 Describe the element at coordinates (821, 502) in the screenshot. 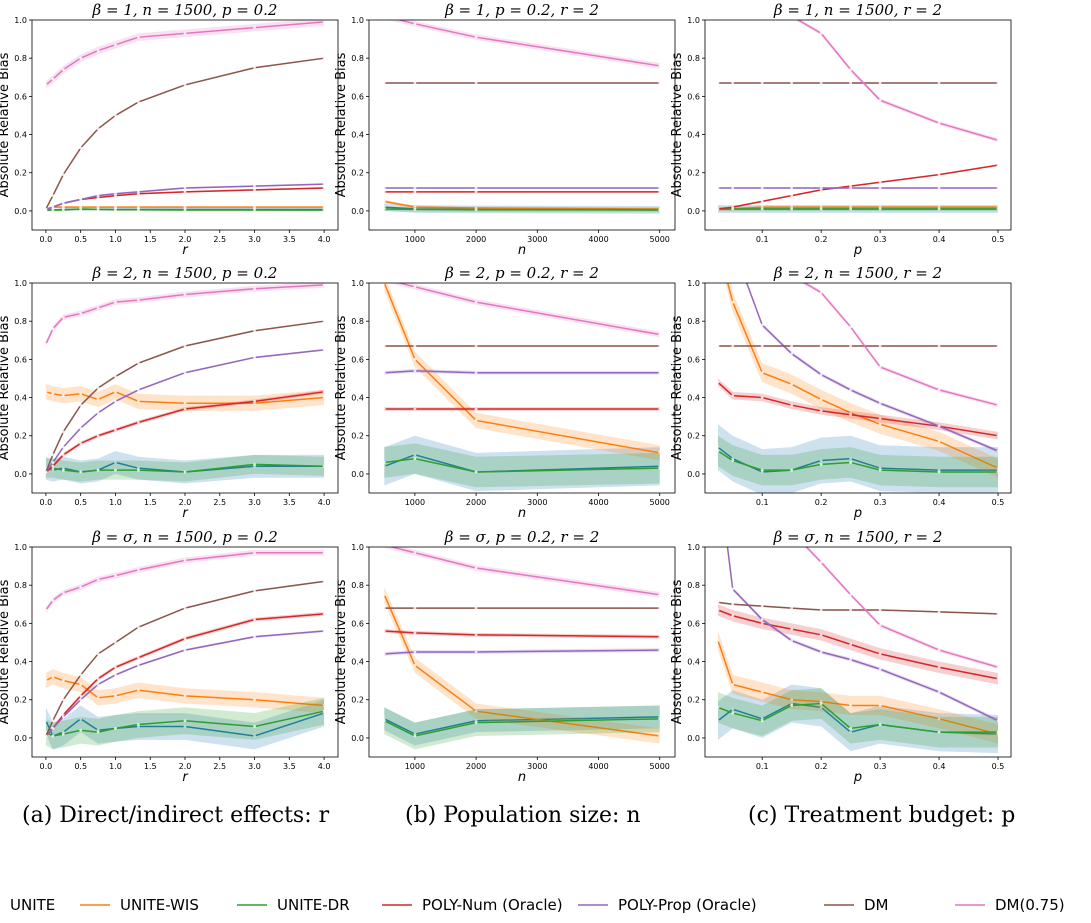

I see `x-tick-label: 0.2` at that location.